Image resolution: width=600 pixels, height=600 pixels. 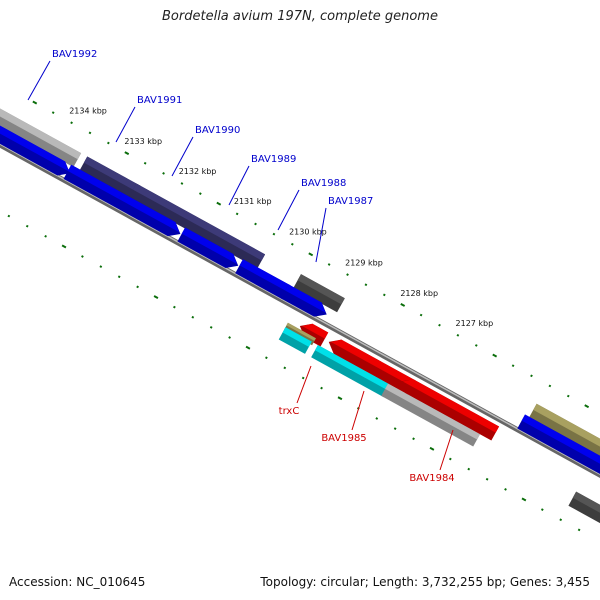 I want to click on gene-label: trxC, so click(x=289, y=411).